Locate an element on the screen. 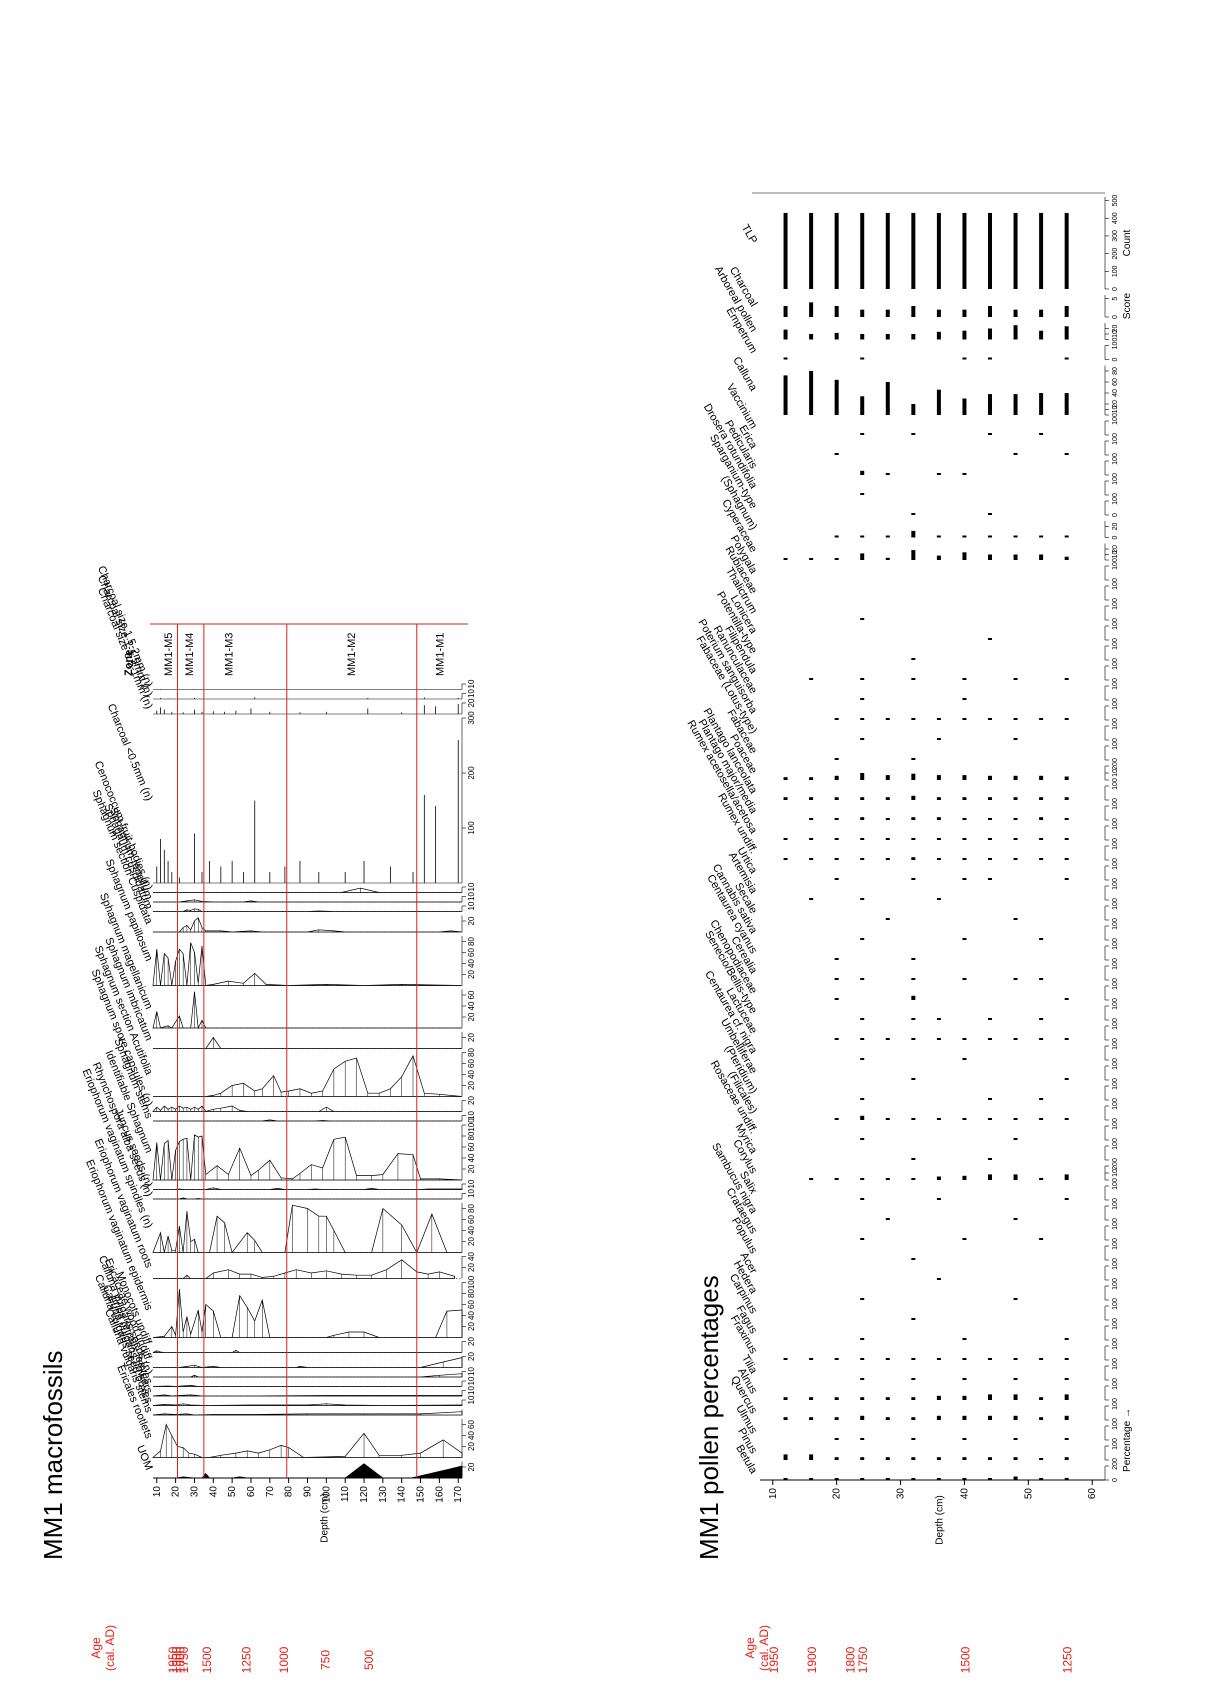 Image resolution: width=1205 pixels, height=1707 pixels. depth-tick-label: 110 is located at coordinates (345, 1494).